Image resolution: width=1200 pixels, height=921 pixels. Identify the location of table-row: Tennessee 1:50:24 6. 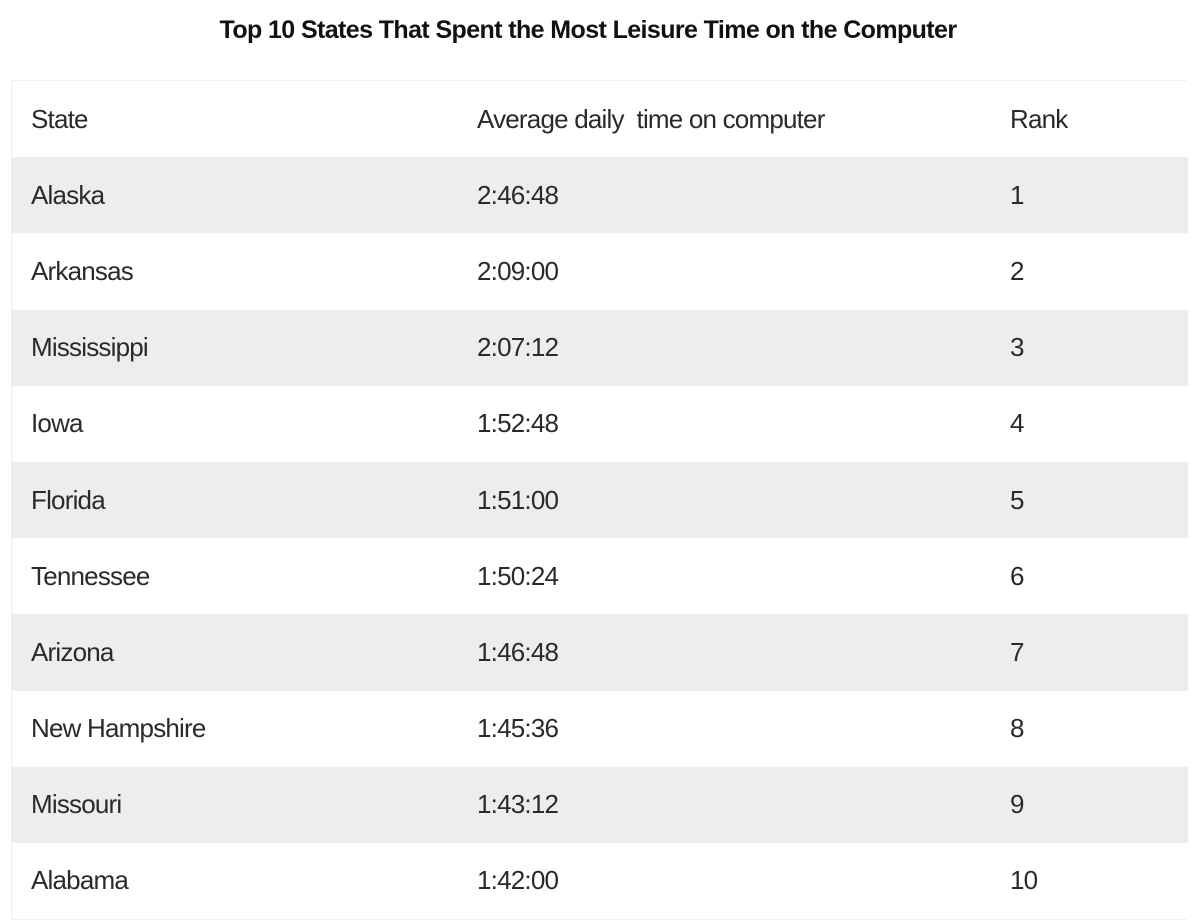
(600, 576).